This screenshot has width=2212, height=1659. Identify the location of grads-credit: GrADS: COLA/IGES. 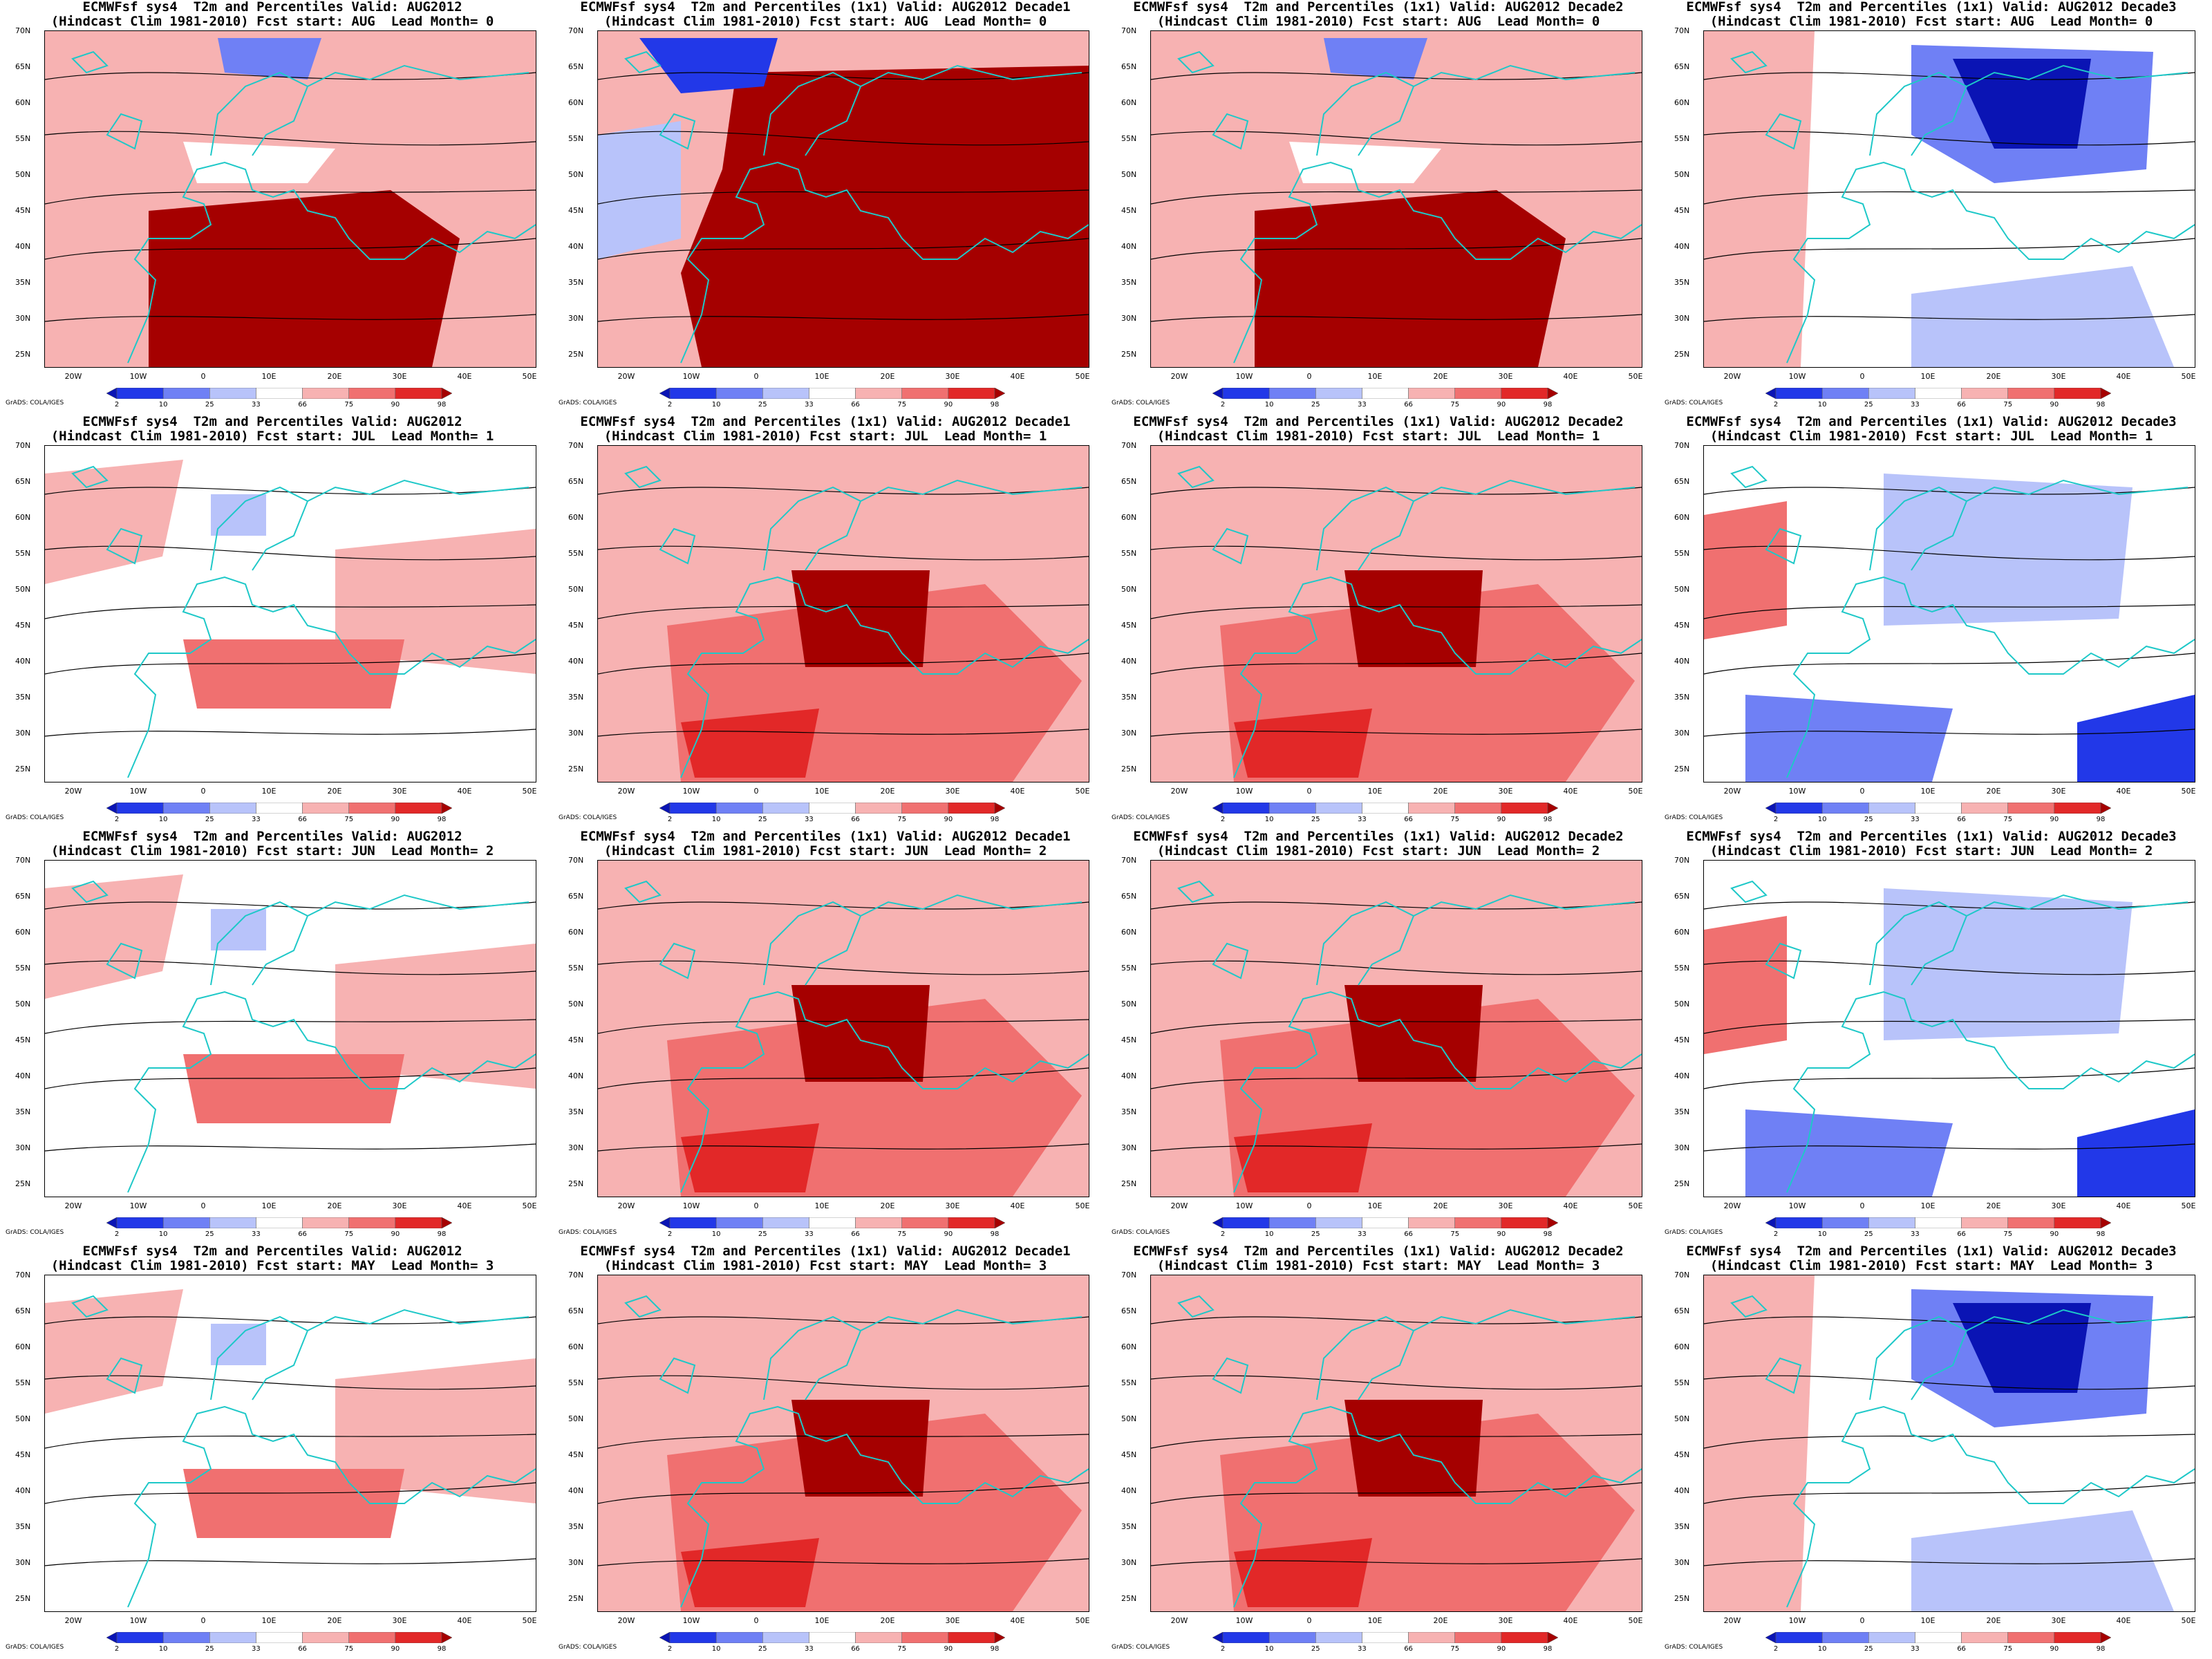
(35, 817).